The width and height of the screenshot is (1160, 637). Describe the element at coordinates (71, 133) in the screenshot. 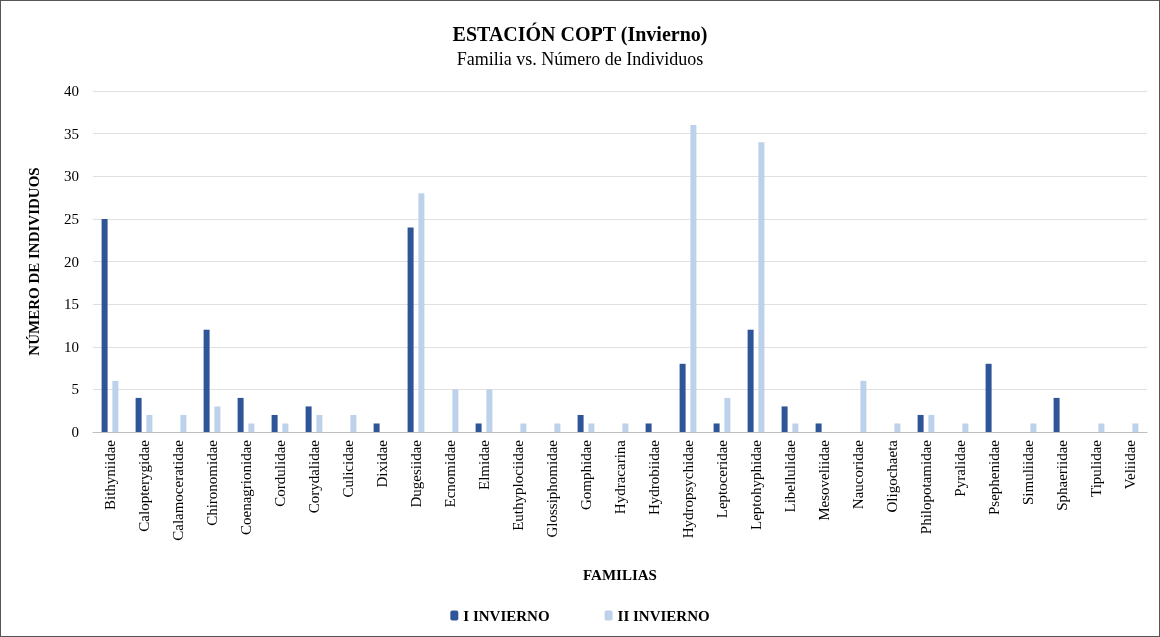

I see `y-tick-label: 35` at that location.